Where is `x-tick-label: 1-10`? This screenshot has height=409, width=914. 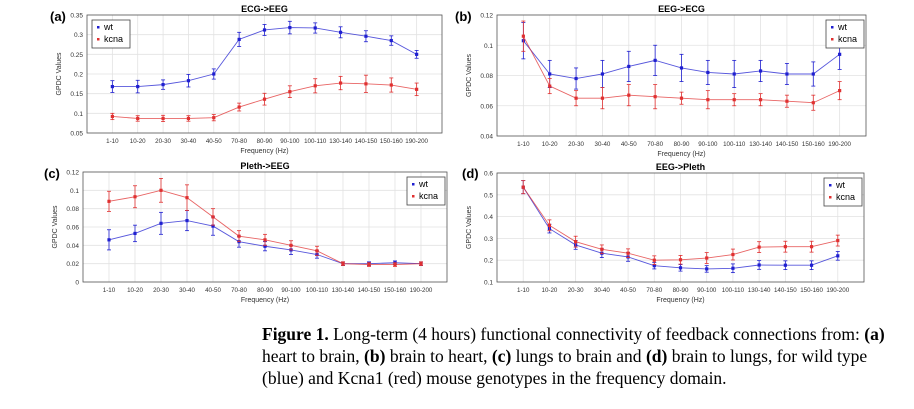
x-tick-label: 1-10 is located at coordinates (109, 290).